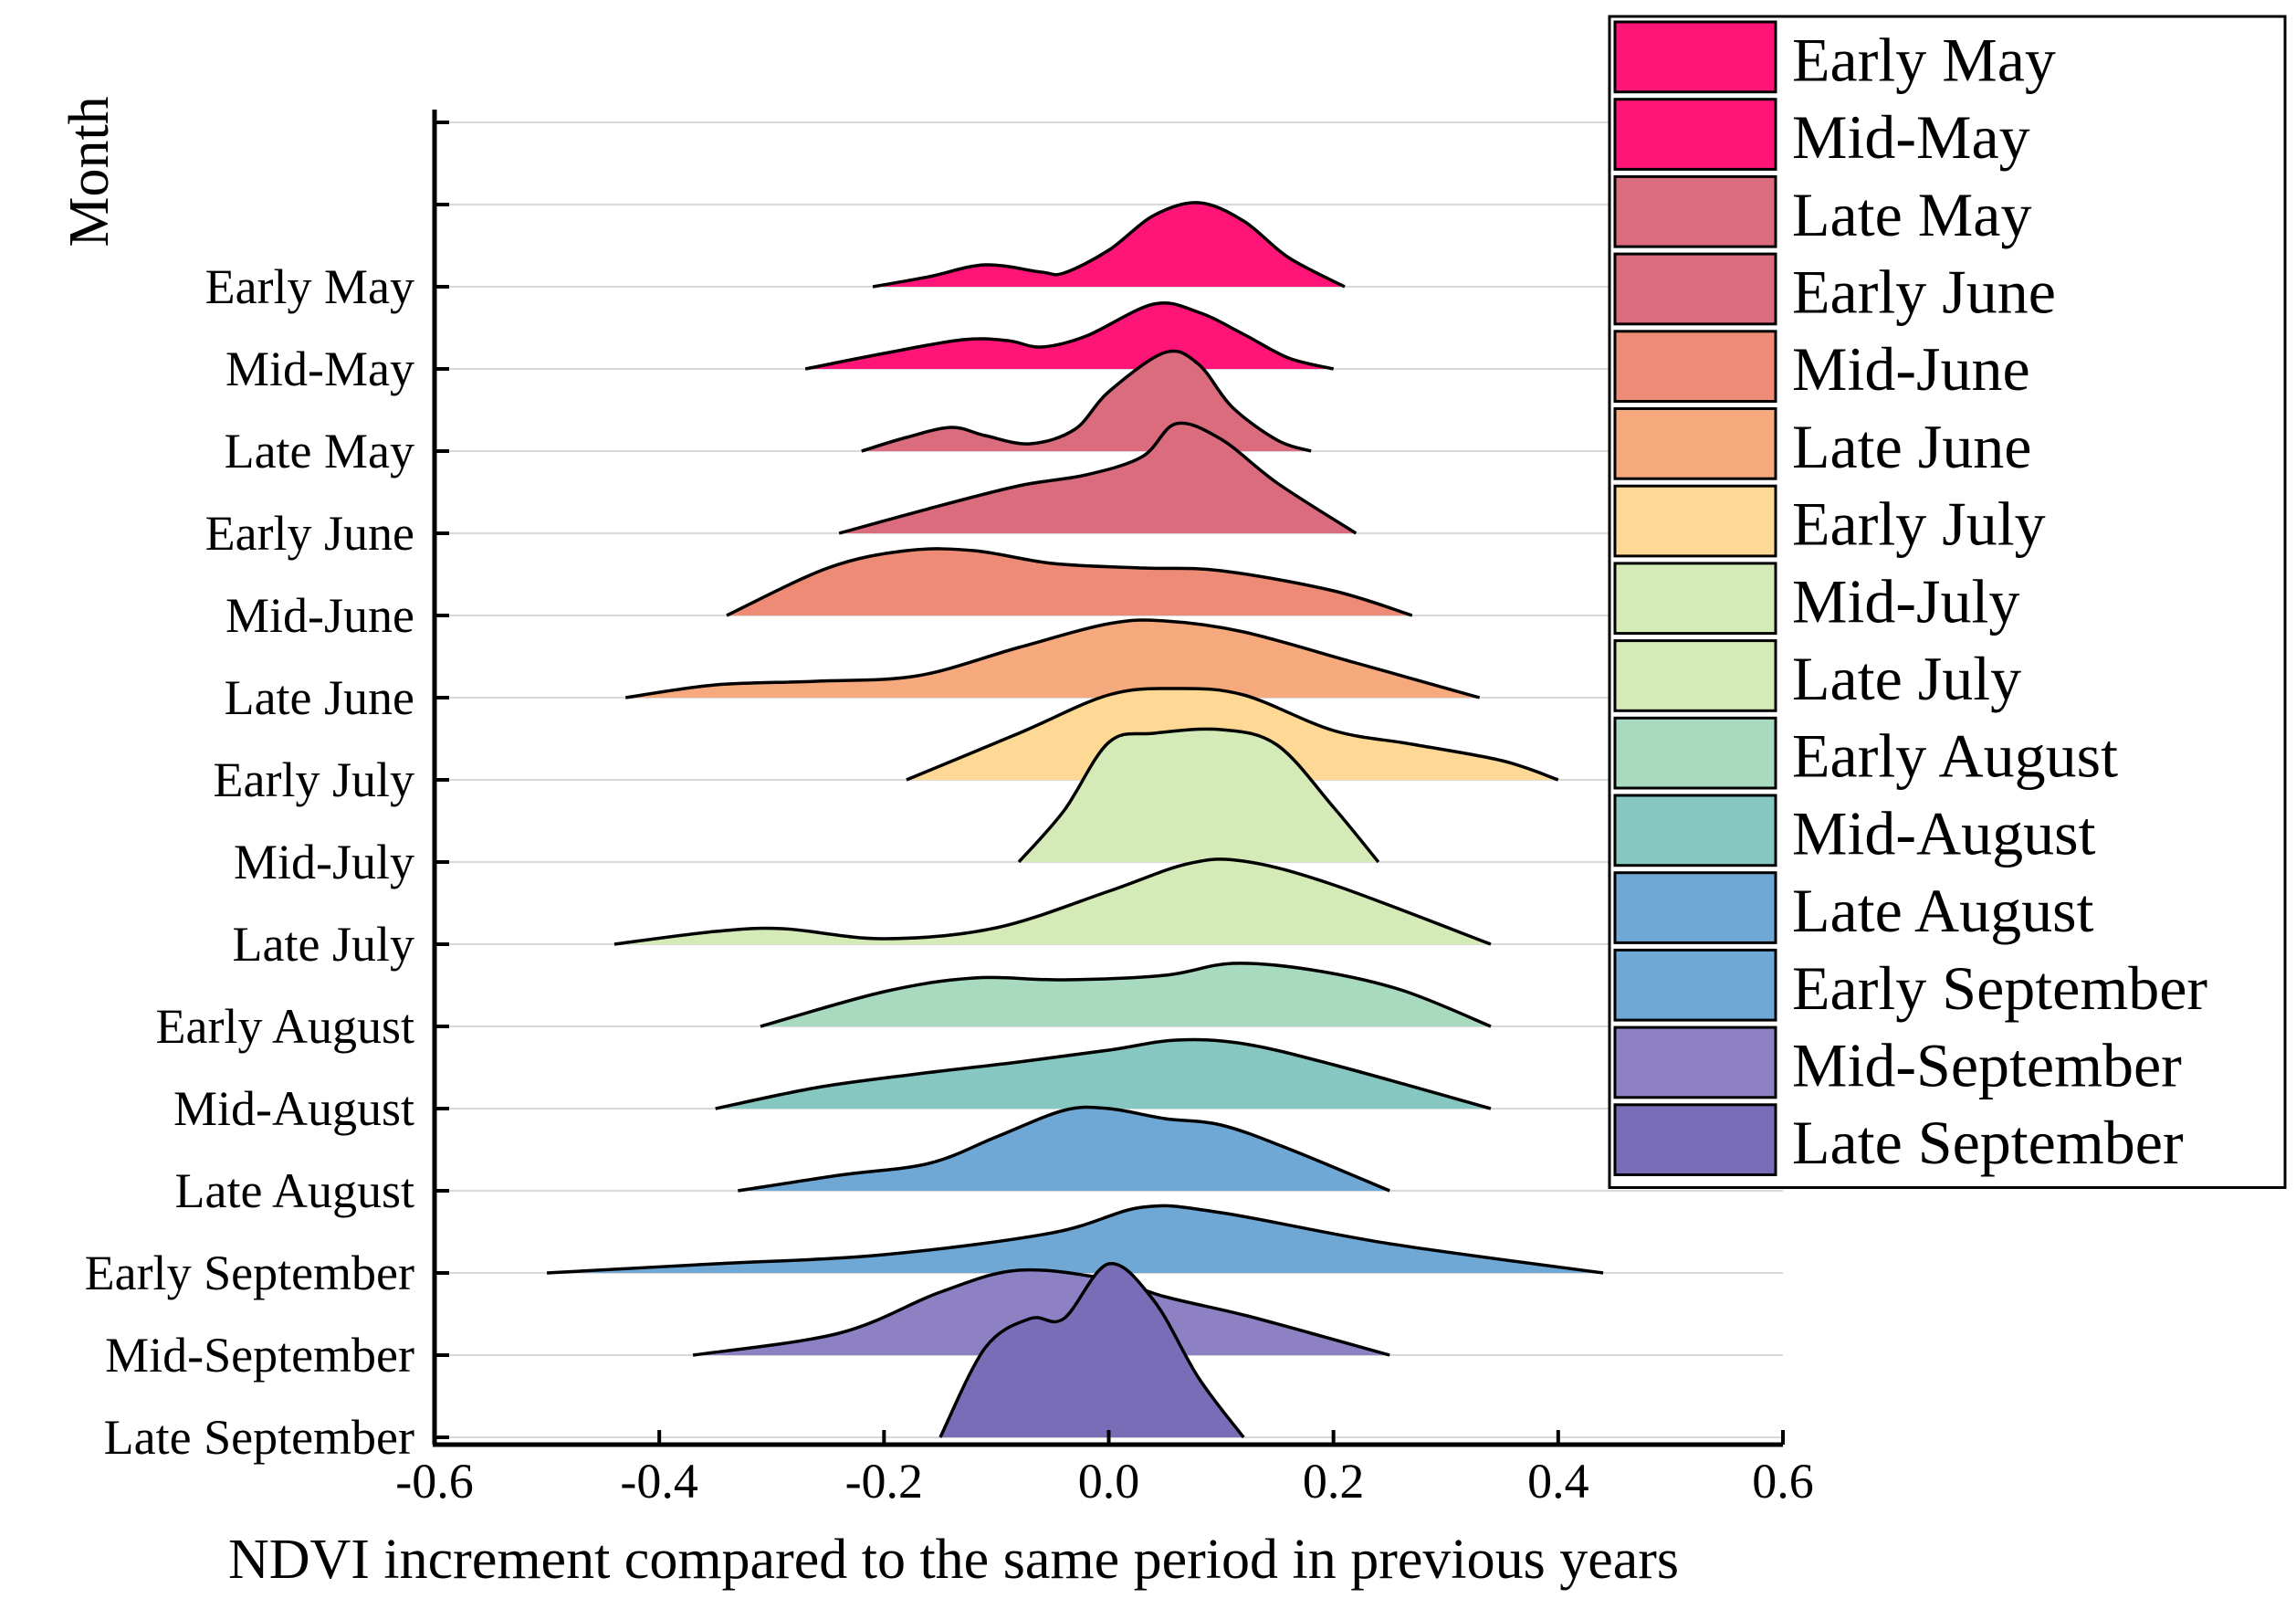 Image resolution: width=2296 pixels, height=1609 pixels. What do you see at coordinates (1695, 753) in the screenshot?
I see `legend-swatch-early-august` at bounding box center [1695, 753].